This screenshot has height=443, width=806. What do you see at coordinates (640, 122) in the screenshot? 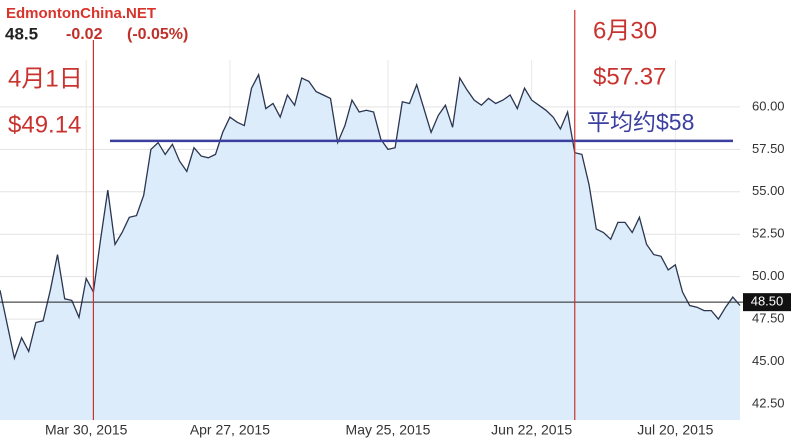
I see `average-label: 平均约$58` at bounding box center [640, 122].